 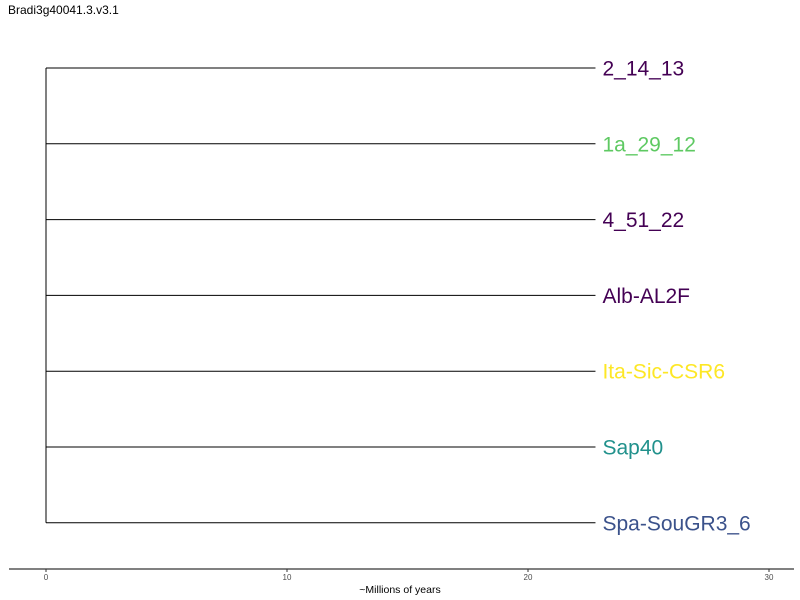 I want to click on tip-label: Sap40, so click(x=632, y=448).